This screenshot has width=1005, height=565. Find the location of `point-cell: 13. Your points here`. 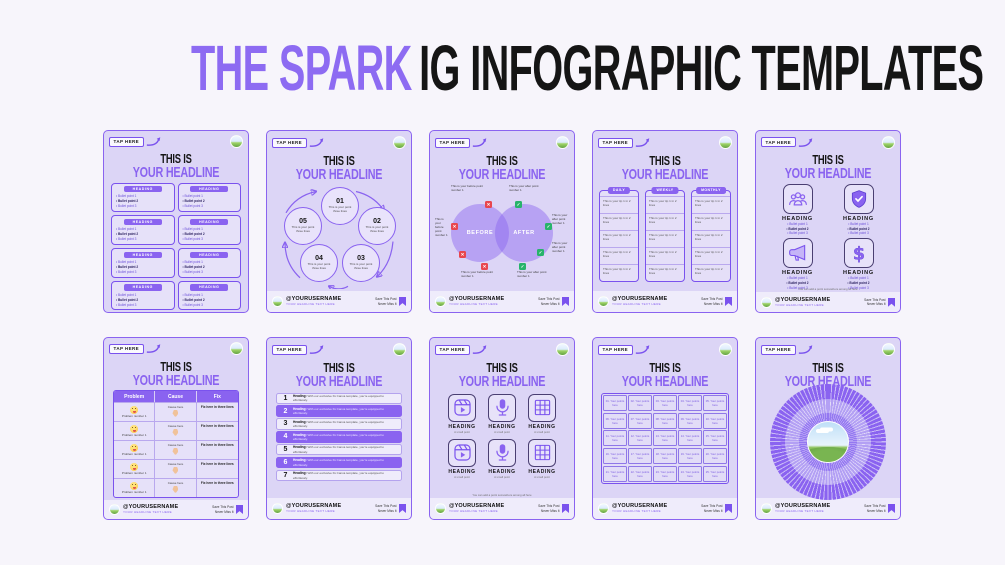

point-cell: 13. Your points here is located at coordinates (665, 438).